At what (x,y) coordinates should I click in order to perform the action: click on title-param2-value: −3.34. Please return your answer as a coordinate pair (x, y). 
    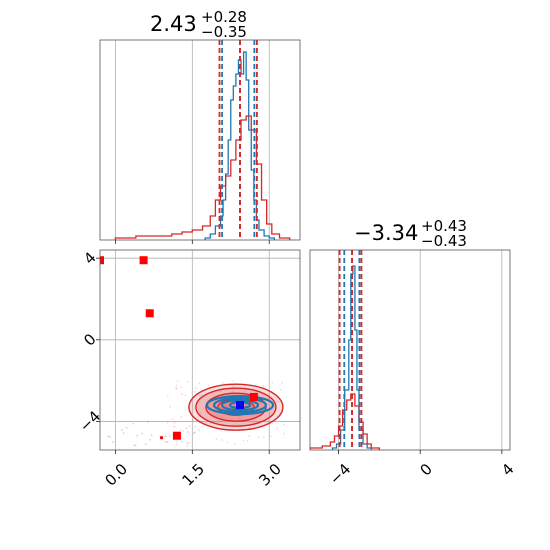
    Looking at the image, I should click on (386, 233).